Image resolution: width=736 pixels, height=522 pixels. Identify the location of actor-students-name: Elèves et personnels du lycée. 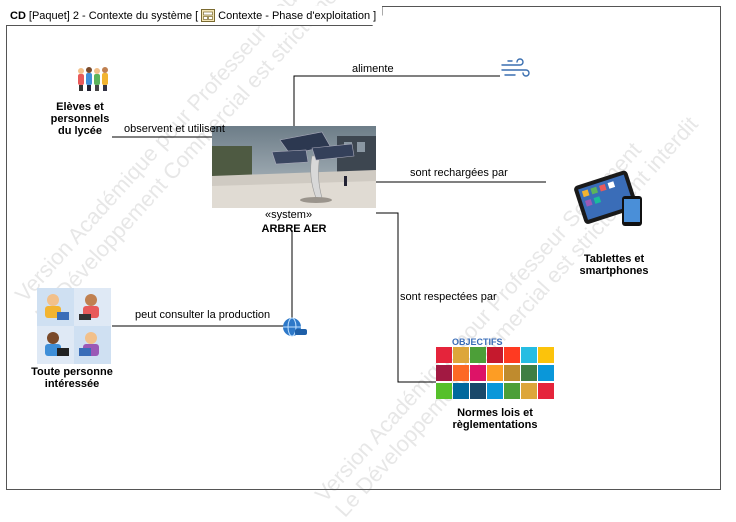
(80, 119).